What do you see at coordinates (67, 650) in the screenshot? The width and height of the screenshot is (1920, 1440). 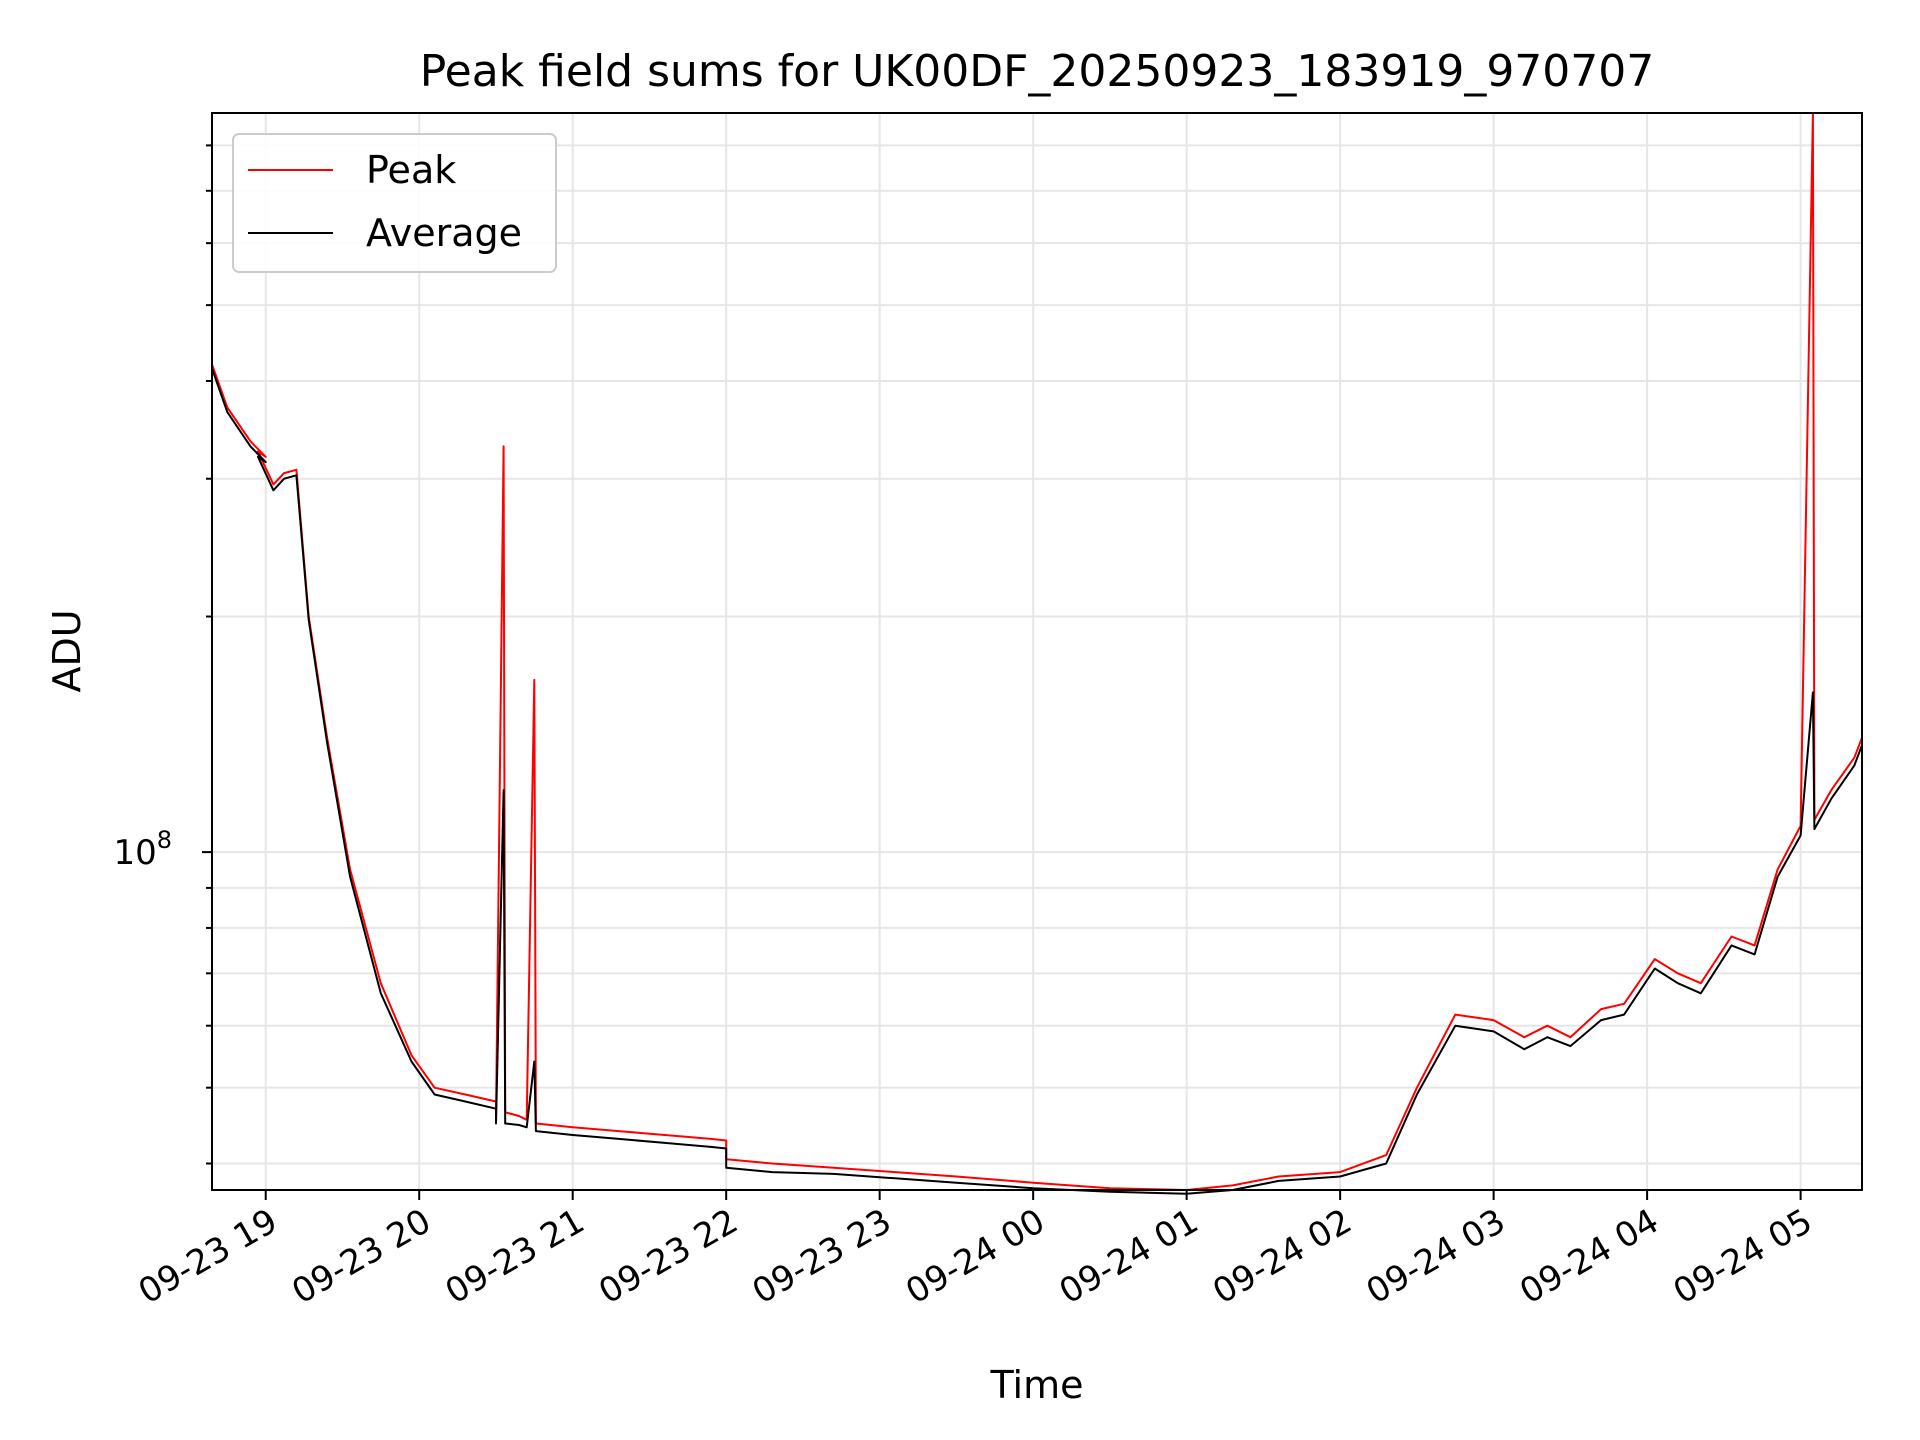 I see `y-axis-label: ADU` at bounding box center [67, 650].